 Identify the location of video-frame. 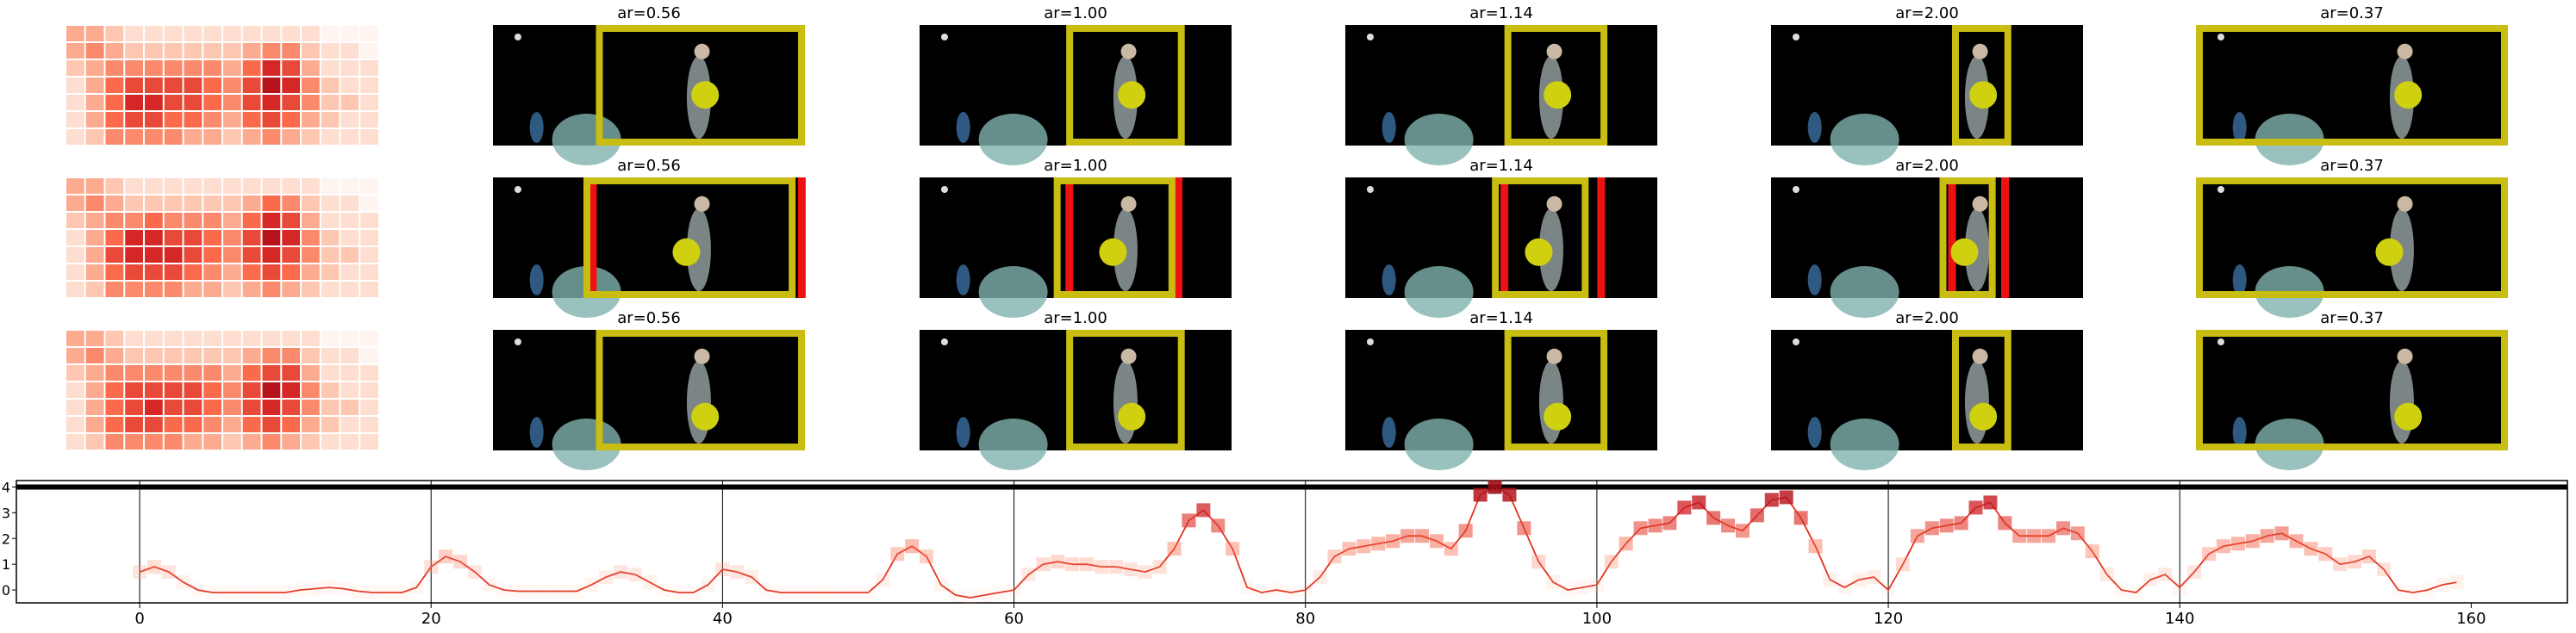
(2352, 85).